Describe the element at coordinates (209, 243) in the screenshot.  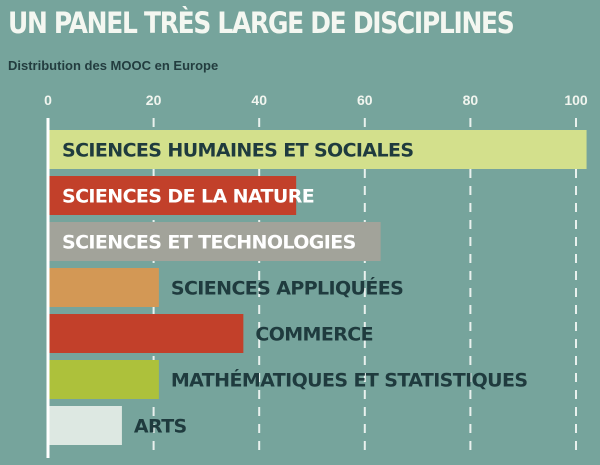
I see `category-label: SCIENCES ET TECHNOLOGIES` at that location.